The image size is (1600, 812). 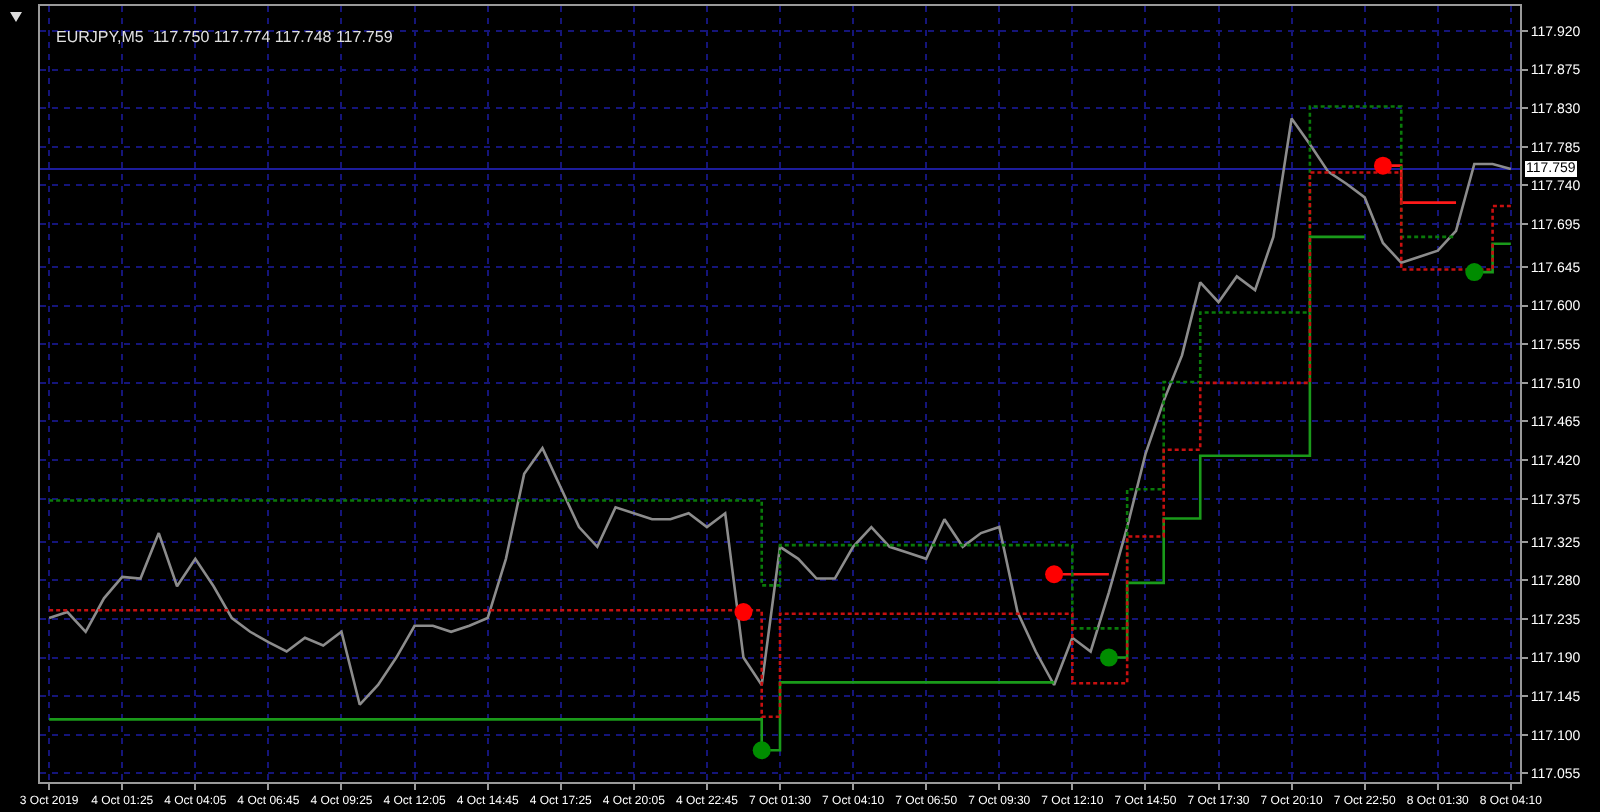 I want to click on text: EURJPY,M5 117.750 117.774 117.748 117.759, so click(x=225, y=37).